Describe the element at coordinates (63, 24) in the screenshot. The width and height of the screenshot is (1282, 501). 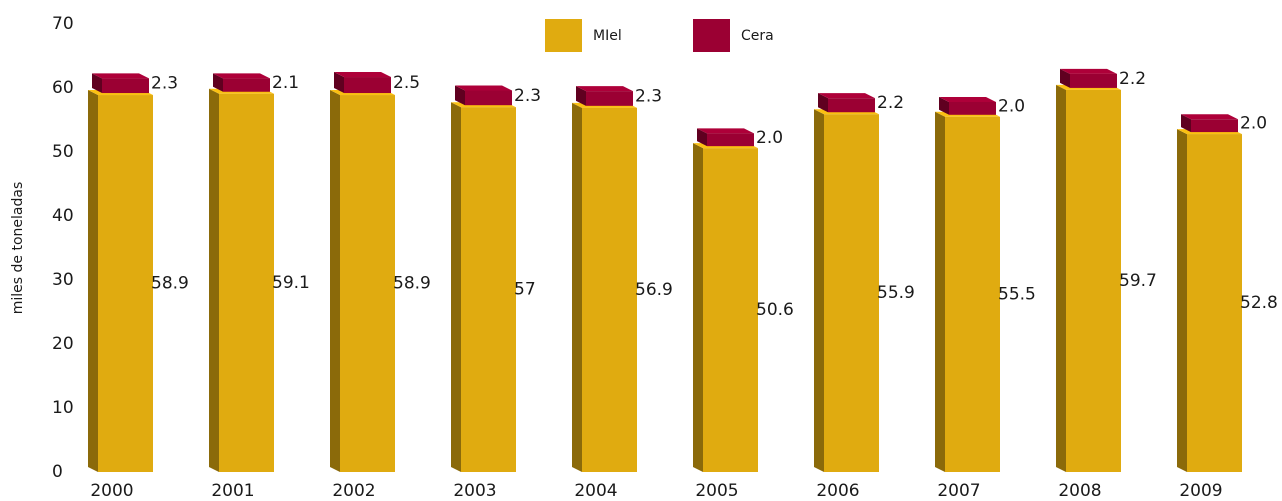
I see `y-tick-label: 70` at that location.